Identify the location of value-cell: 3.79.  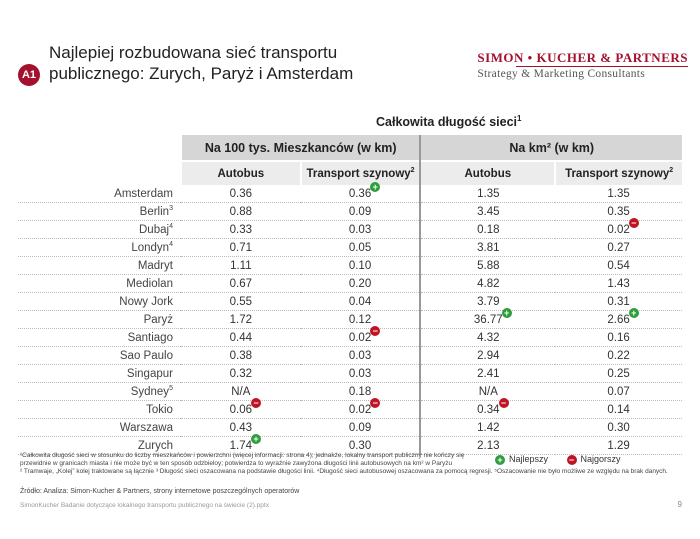
(487, 301).